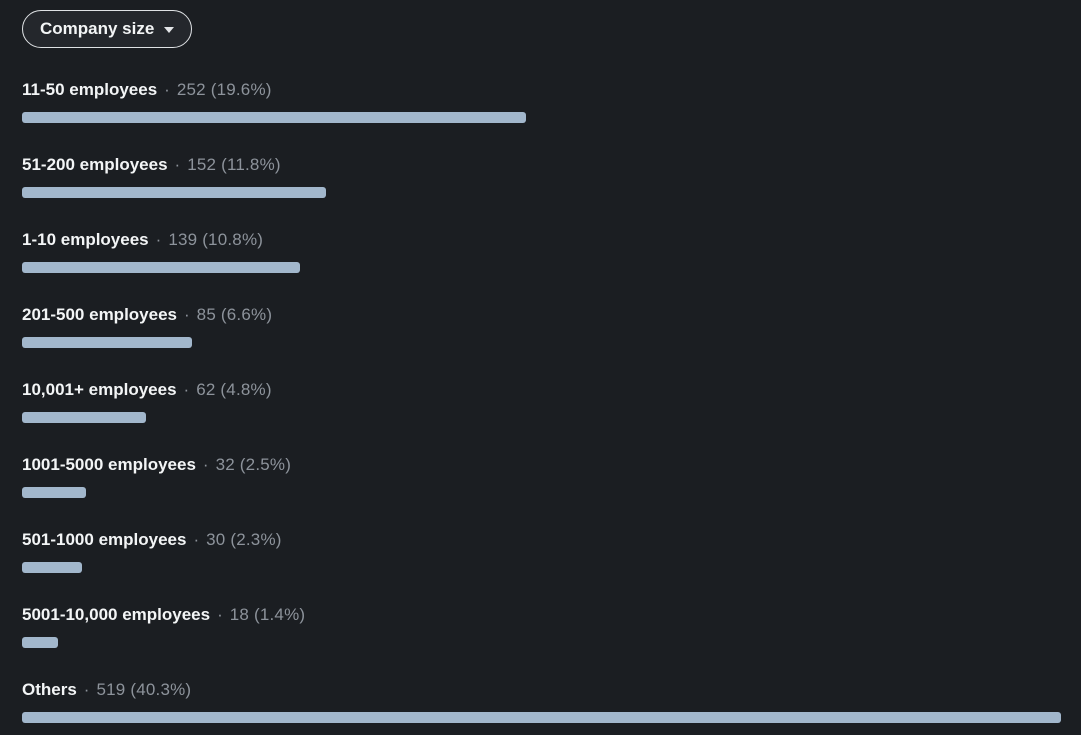 This screenshot has height=735, width=1081. What do you see at coordinates (541, 239) in the screenshot?
I see `row-label: 1-10 employees · 139 (10.8%)` at bounding box center [541, 239].